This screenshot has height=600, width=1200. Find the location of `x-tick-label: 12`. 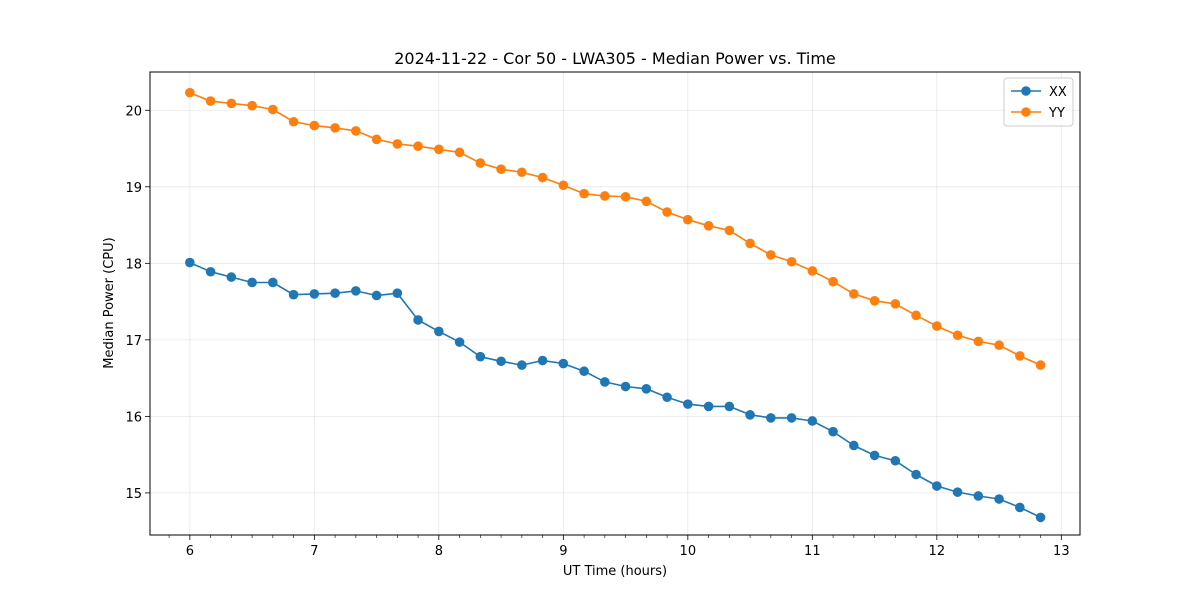

x-tick-label: 12 is located at coordinates (937, 551).